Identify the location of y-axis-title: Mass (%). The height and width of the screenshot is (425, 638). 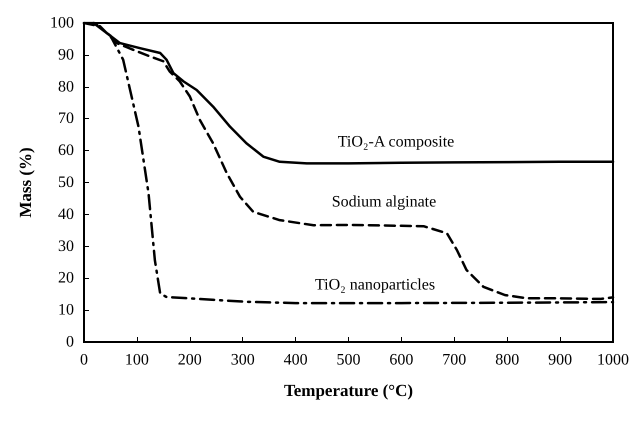
(25, 182).